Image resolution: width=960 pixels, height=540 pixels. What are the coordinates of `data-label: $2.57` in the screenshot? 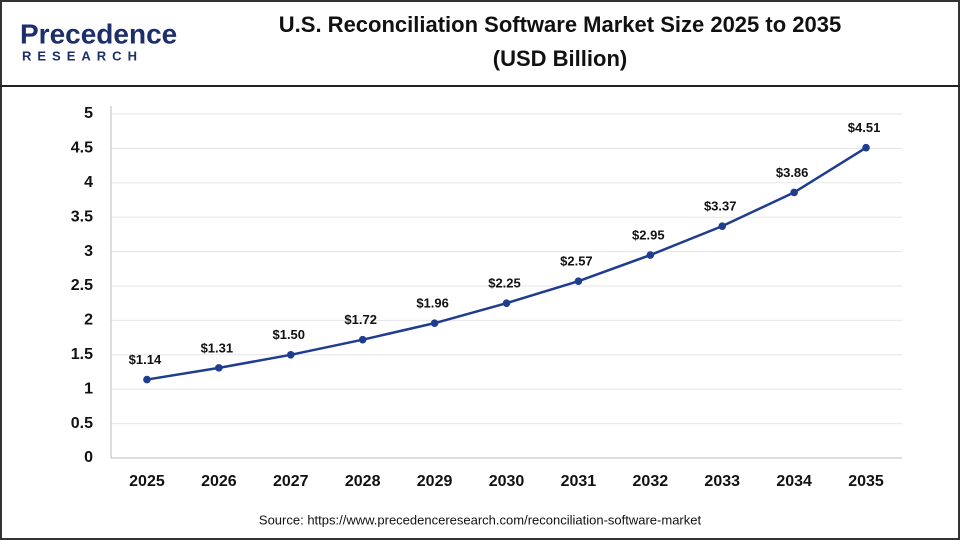 It's located at (576, 261).